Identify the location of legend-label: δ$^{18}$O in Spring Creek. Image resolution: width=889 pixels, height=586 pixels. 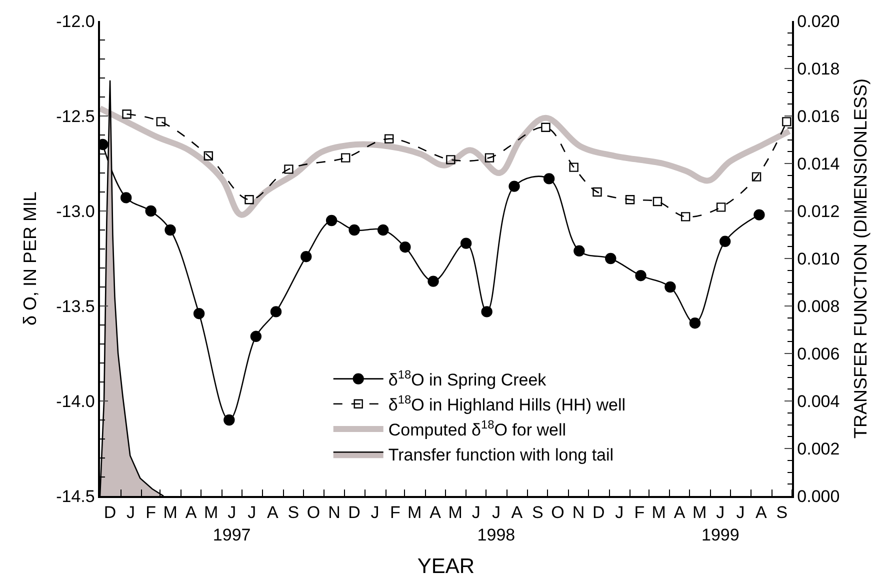
(467, 378).